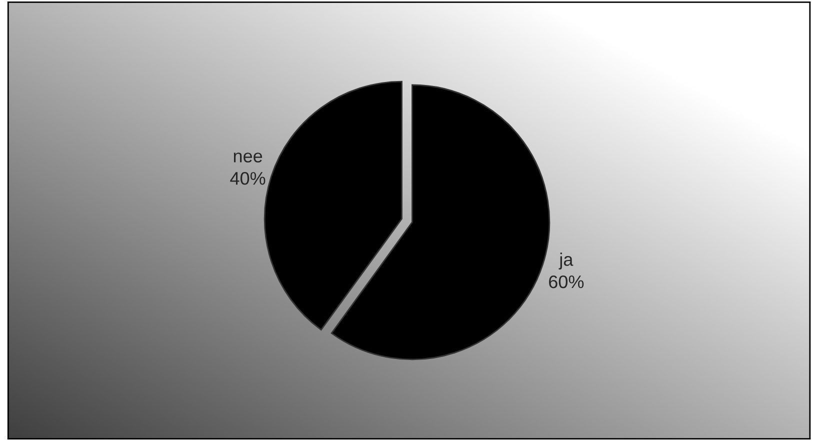 This screenshot has height=441, width=814. I want to click on data-label: 40%, so click(248, 178).